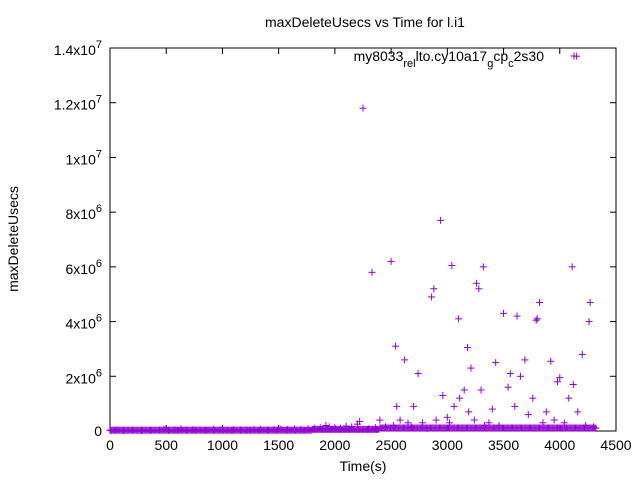  I want to click on x-tick-label: 1000, so click(222, 445).